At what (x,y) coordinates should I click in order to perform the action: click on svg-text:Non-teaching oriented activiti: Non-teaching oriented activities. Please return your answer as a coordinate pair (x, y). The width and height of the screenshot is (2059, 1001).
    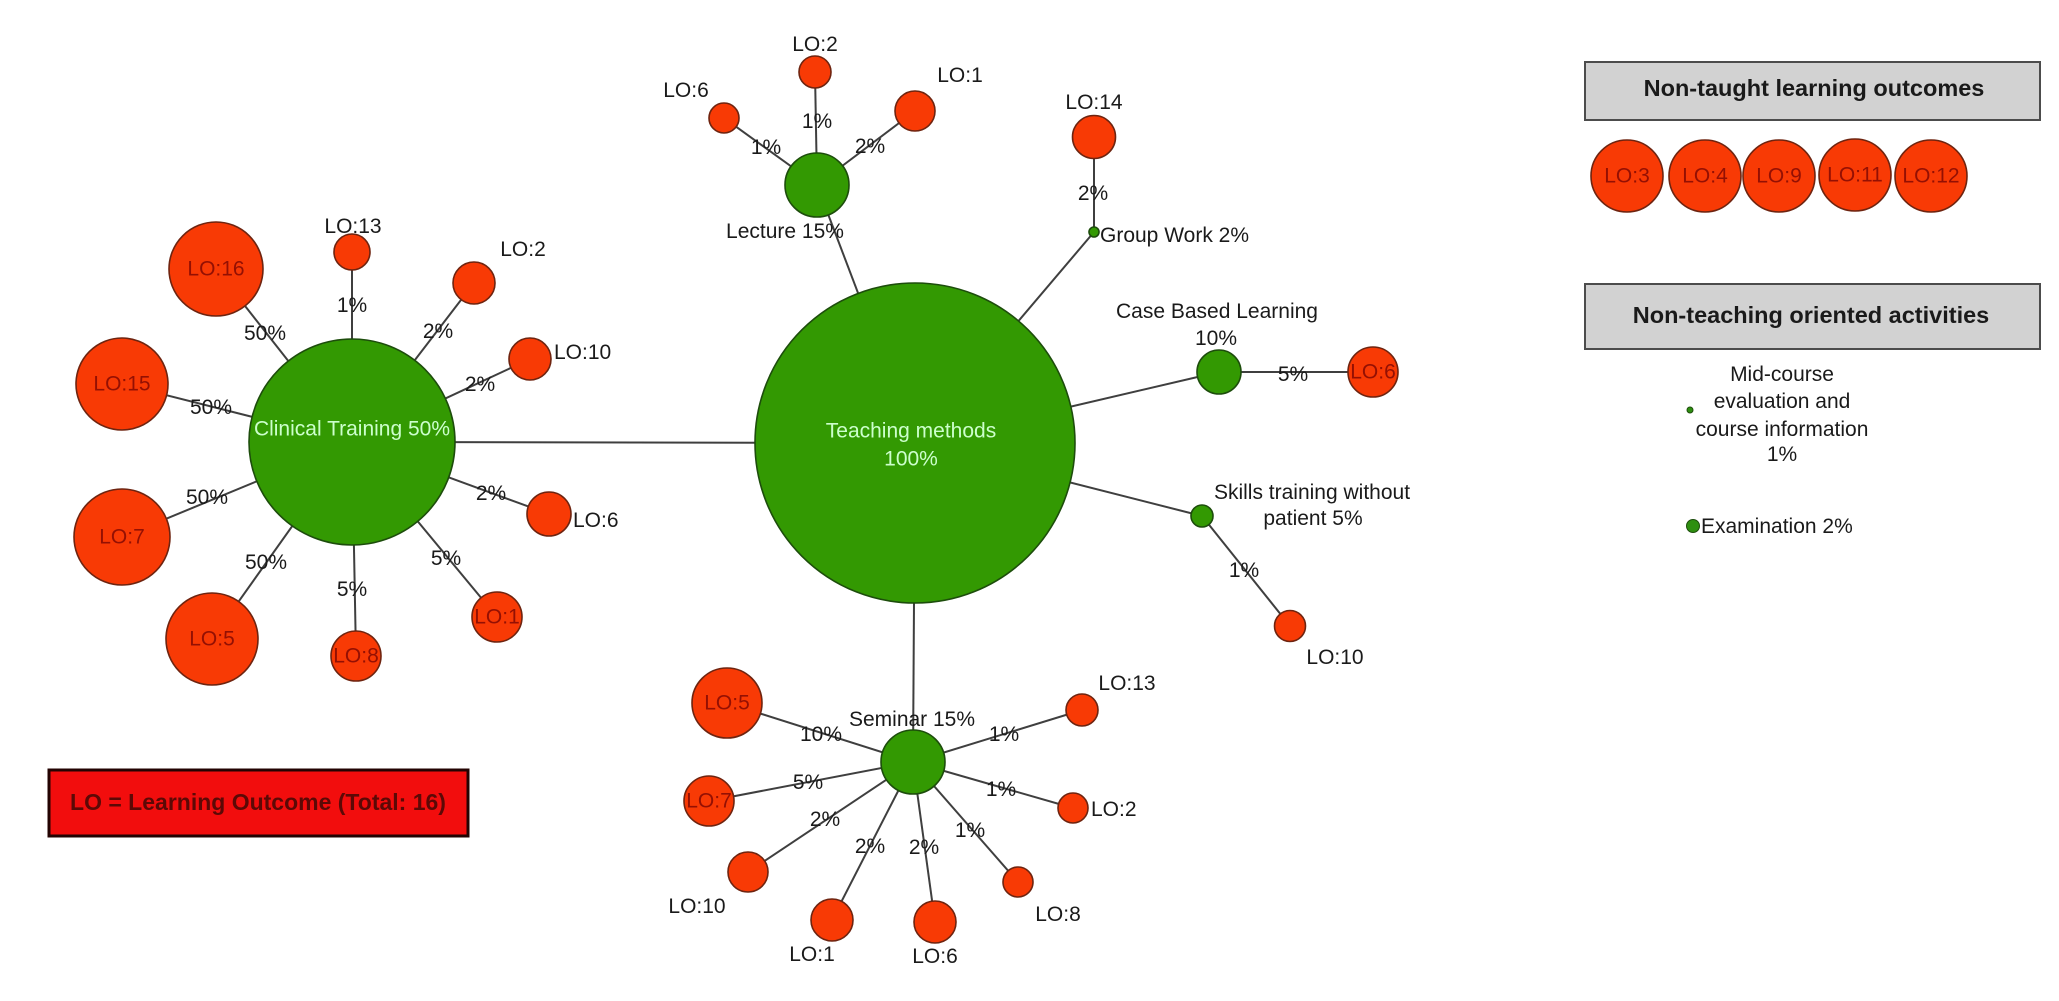
    Looking at the image, I should click on (1811, 315).